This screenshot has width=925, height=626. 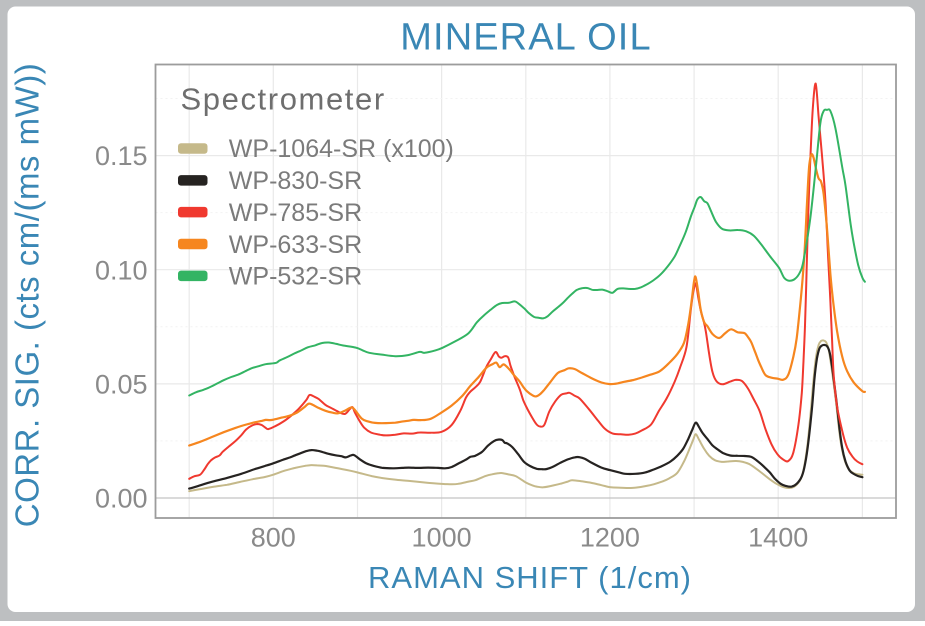 I want to click on svg-text: MINERAL OIL, so click(x=525, y=38).